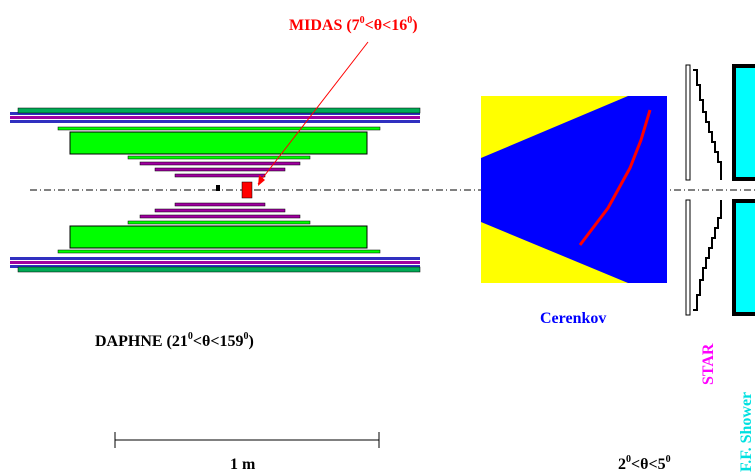 The height and width of the screenshot is (475, 755). What do you see at coordinates (174, 340) in the screenshot?
I see `daphne-label: DAPHNE (210<θ<1590)` at bounding box center [174, 340].